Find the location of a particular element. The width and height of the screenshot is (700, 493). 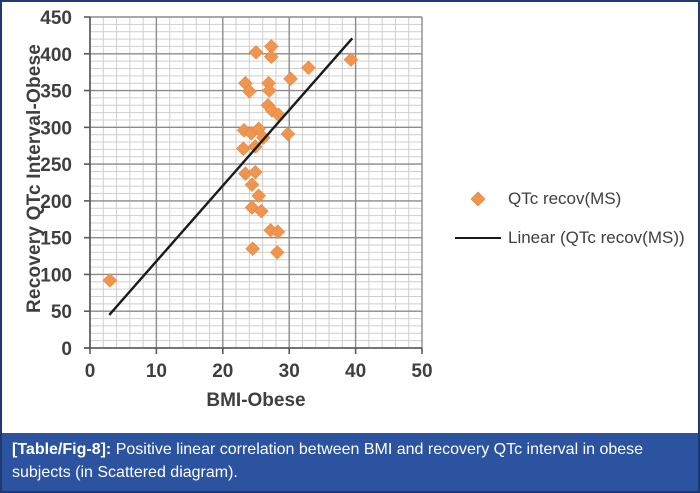

svg-text: 30 is located at coordinates (289, 371).